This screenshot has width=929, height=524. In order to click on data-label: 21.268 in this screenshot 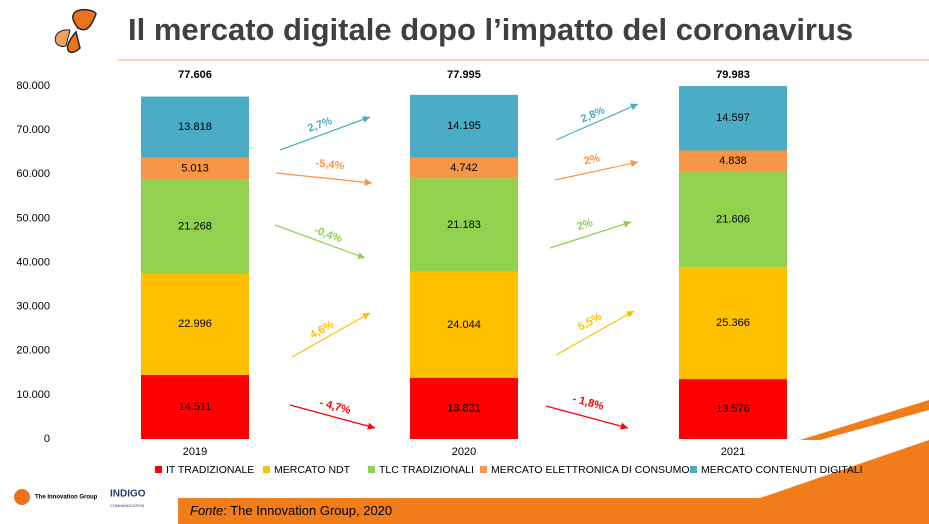, I will do `click(195, 226)`.